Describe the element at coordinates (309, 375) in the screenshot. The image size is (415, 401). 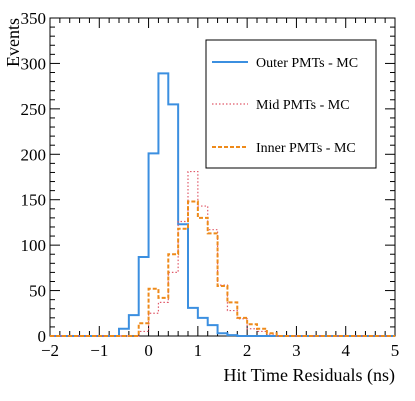
I see `x-axis-title: Hit Time Residuals (ns)` at that location.